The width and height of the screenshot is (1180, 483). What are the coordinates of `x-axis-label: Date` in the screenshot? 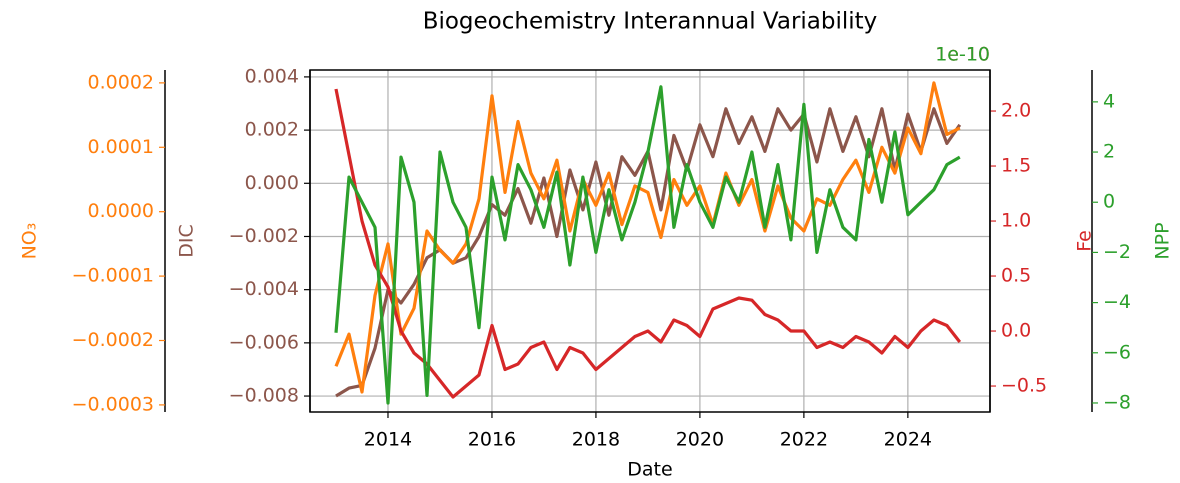 It's located at (649, 470).